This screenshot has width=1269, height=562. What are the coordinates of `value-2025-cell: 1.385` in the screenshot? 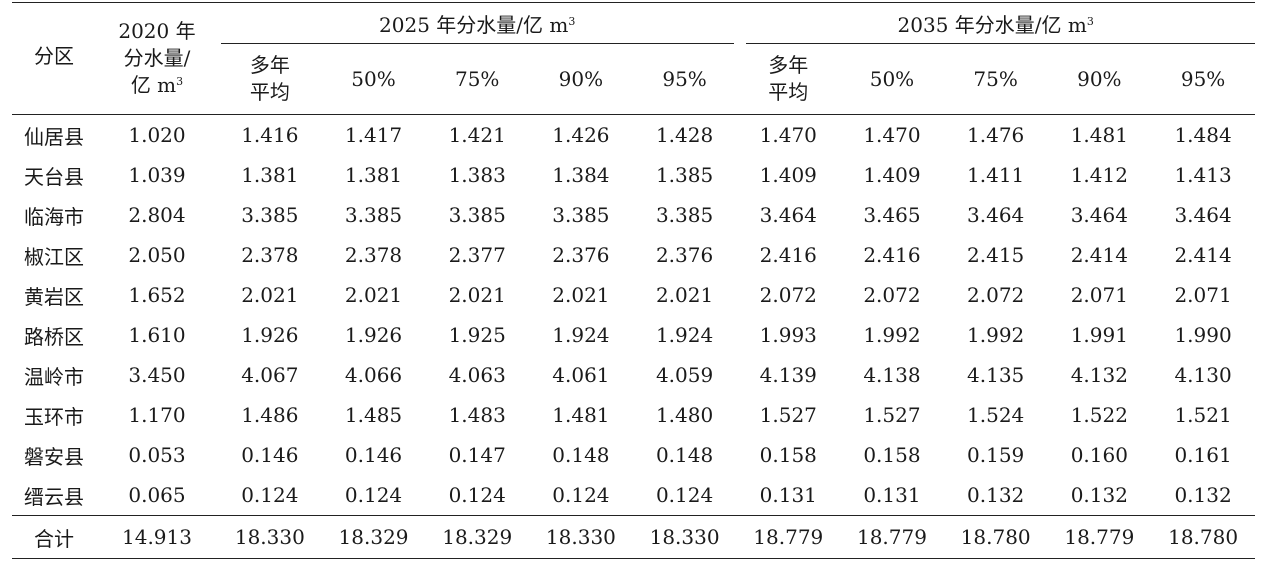 It's located at (684, 175).